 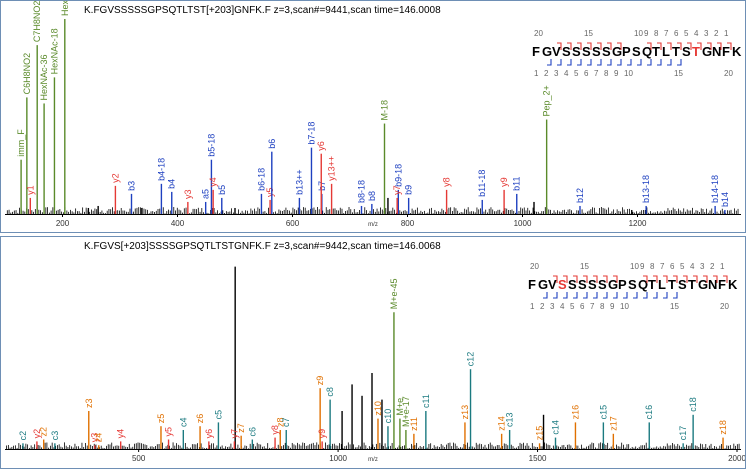 What do you see at coordinates (465, 412) in the screenshot?
I see `peak-label-z13: z13` at bounding box center [465, 412].